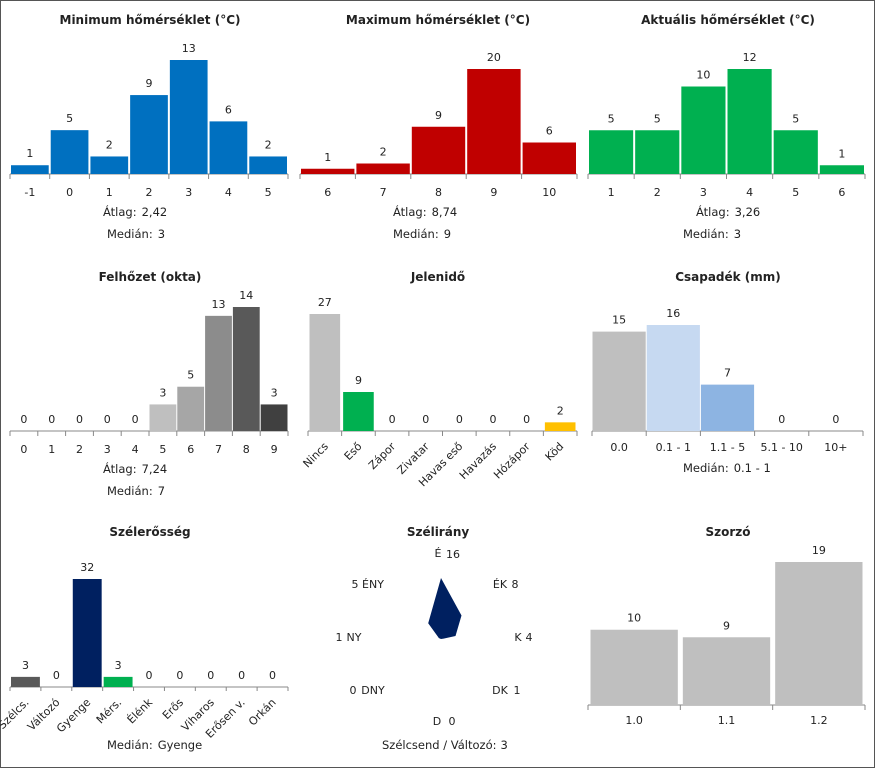 The width and height of the screenshot is (875, 768). I want to click on data-label: 10, so click(634, 618).